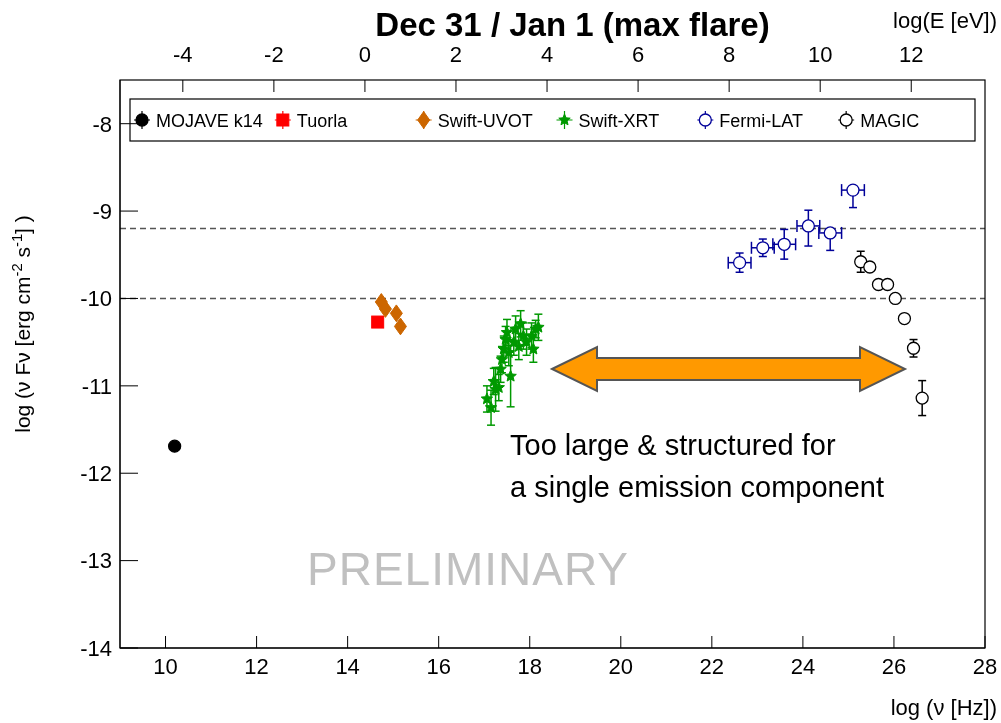  I want to click on x-tick-label: 20, so click(621, 666).